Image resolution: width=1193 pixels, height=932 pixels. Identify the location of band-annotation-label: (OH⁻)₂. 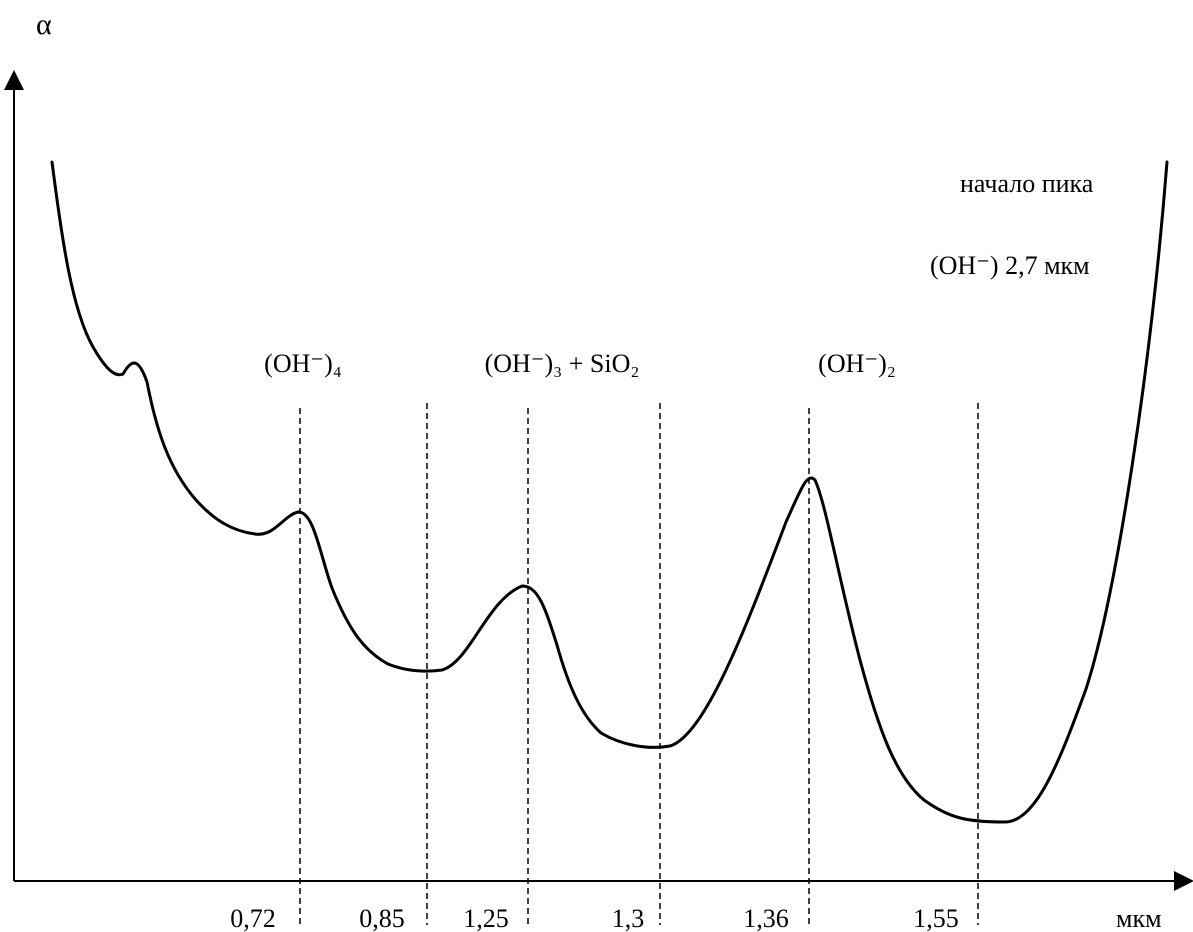
(857, 363).